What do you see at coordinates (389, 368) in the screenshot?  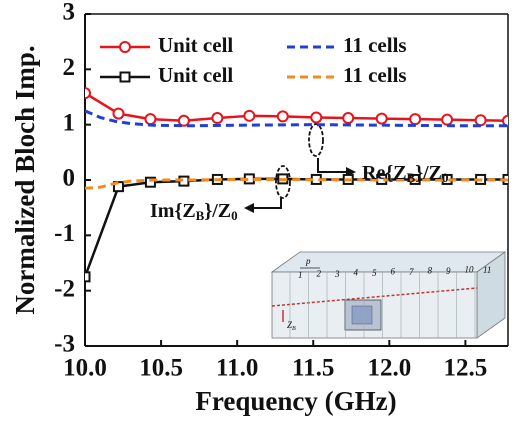 I see `x-tick-label: 12.0` at bounding box center [389, 368].